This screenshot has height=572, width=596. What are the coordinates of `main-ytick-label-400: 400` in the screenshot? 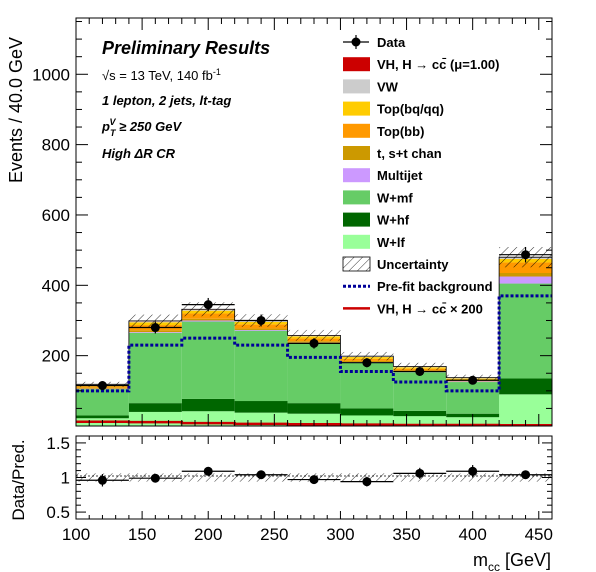 It's located at (56, 285).